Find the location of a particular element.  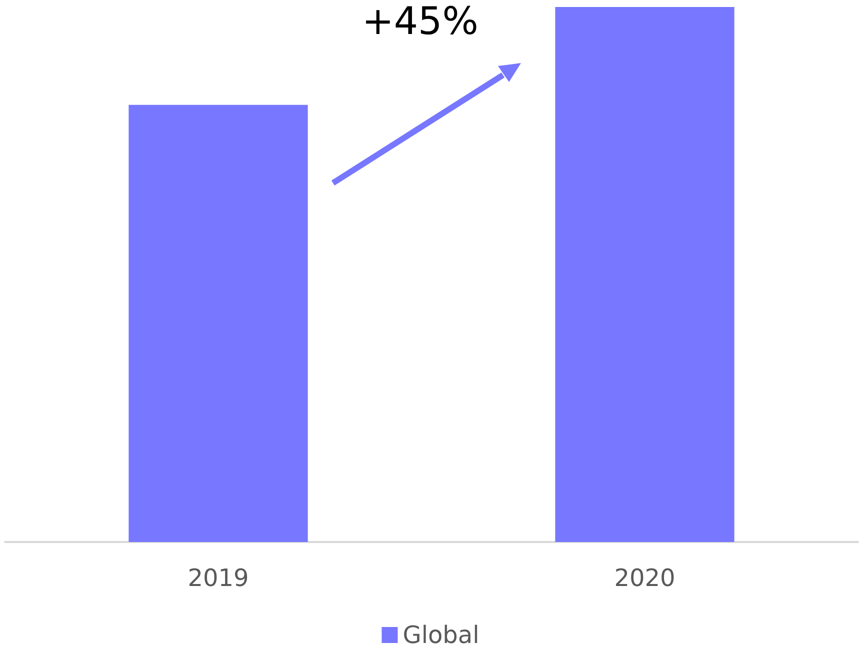

x-tick-label: 2019 is located at coordinates (218, 578).